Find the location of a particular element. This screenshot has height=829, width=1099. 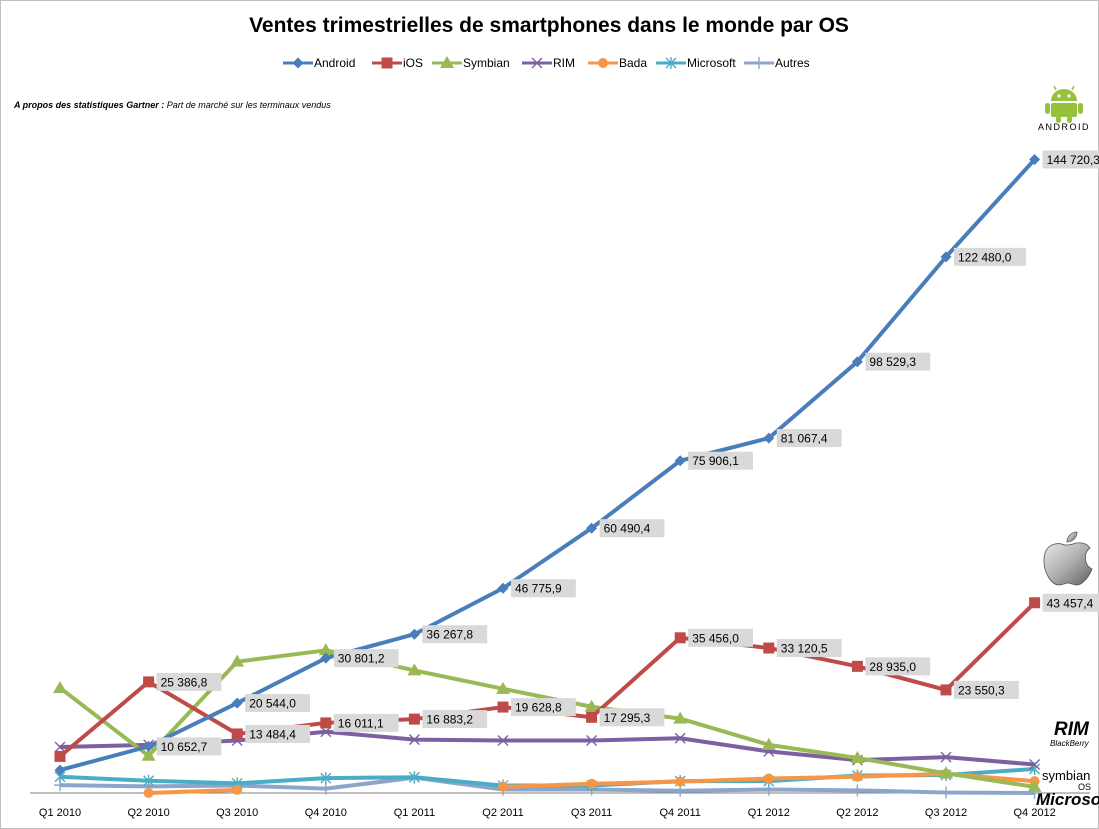

data-label-text: 16 011,1 is located at coordinates (361, 723).